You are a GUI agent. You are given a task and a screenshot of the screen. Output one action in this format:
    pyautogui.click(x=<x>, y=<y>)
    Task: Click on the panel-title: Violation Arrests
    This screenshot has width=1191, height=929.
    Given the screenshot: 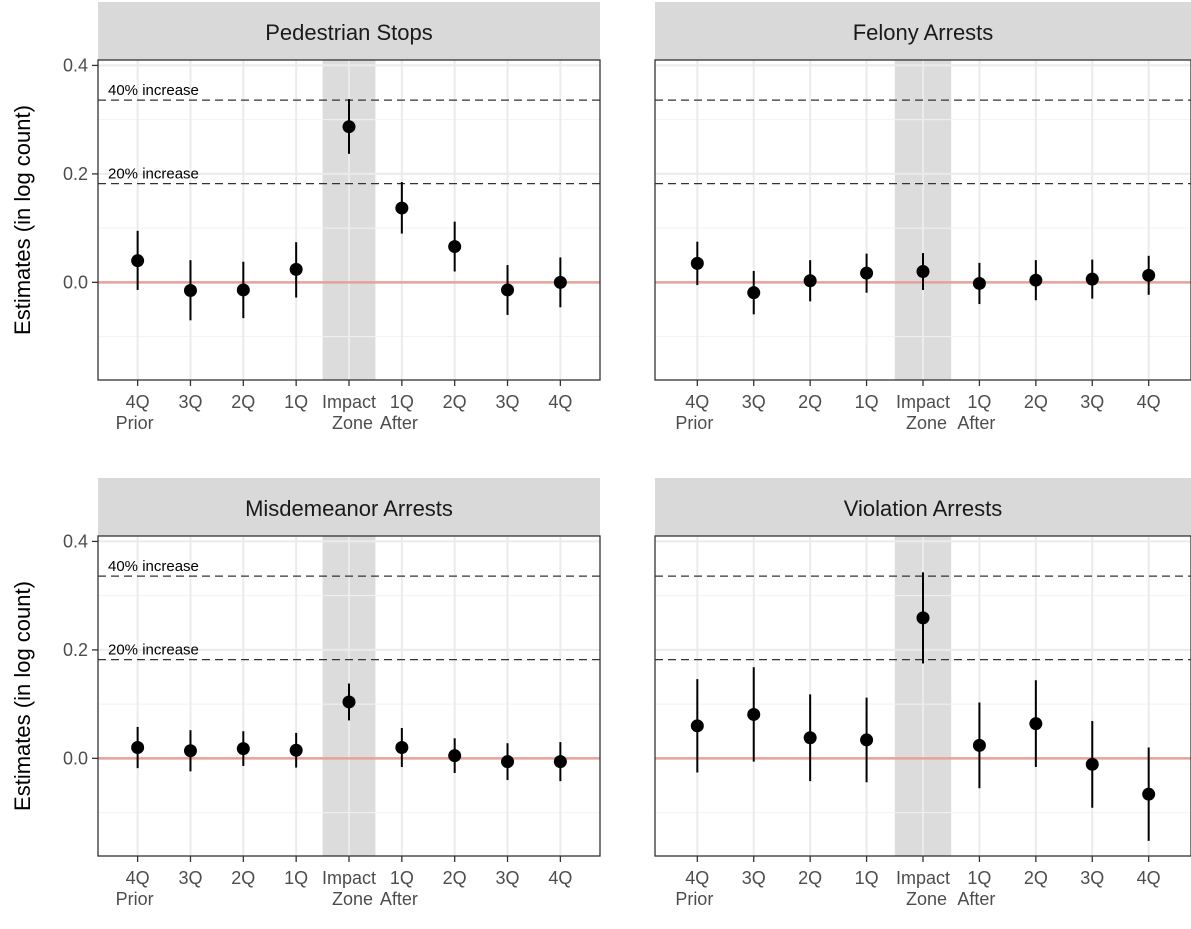 What is the action you would take?
    pyautogui.click(x=923, y=508)
    